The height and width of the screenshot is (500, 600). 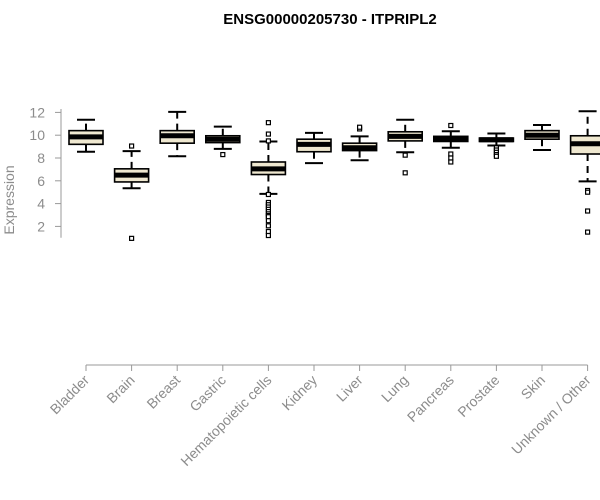 I want to click on x-tick-label-breast: Breast, so click(x=163, y=392).